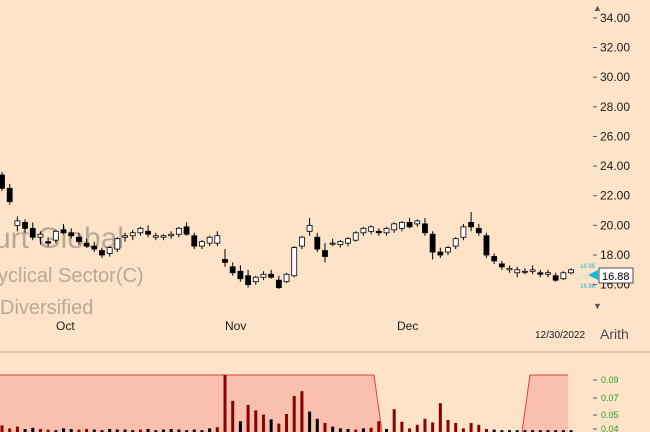  I want to click on scale-mode-toggle: Arith, so click(614, 334).